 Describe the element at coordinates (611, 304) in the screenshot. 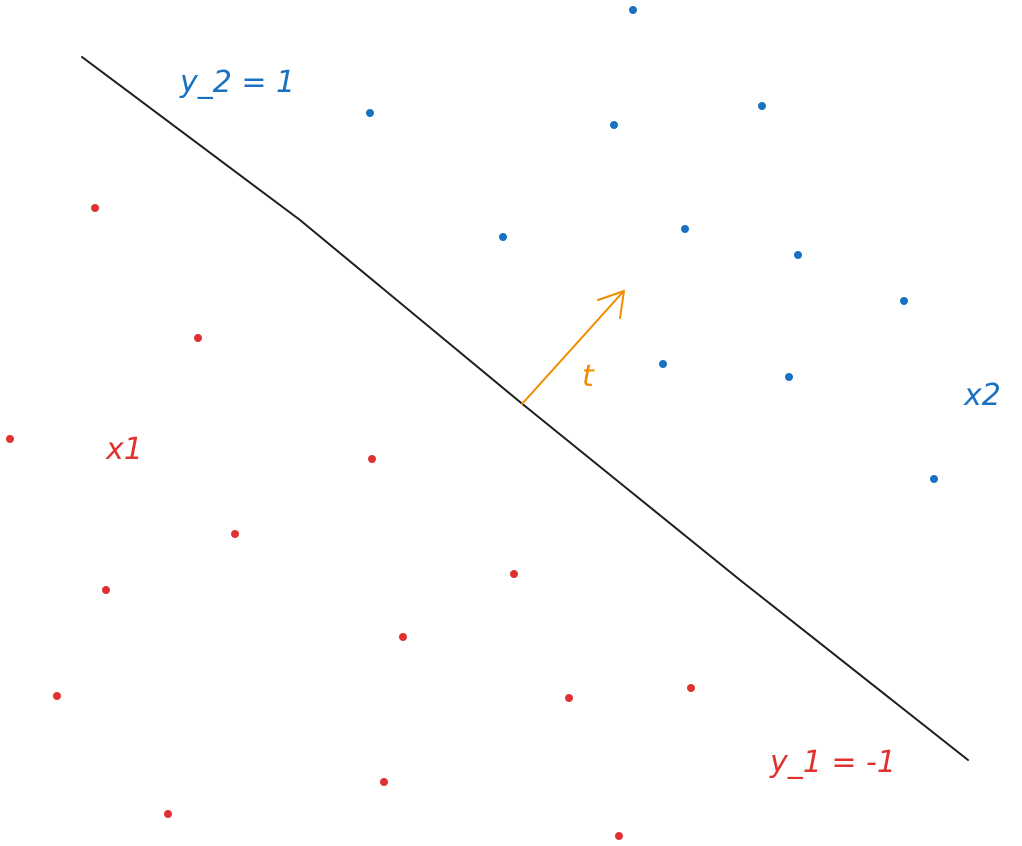

I see `normal-vector-arrowhead` at that location.